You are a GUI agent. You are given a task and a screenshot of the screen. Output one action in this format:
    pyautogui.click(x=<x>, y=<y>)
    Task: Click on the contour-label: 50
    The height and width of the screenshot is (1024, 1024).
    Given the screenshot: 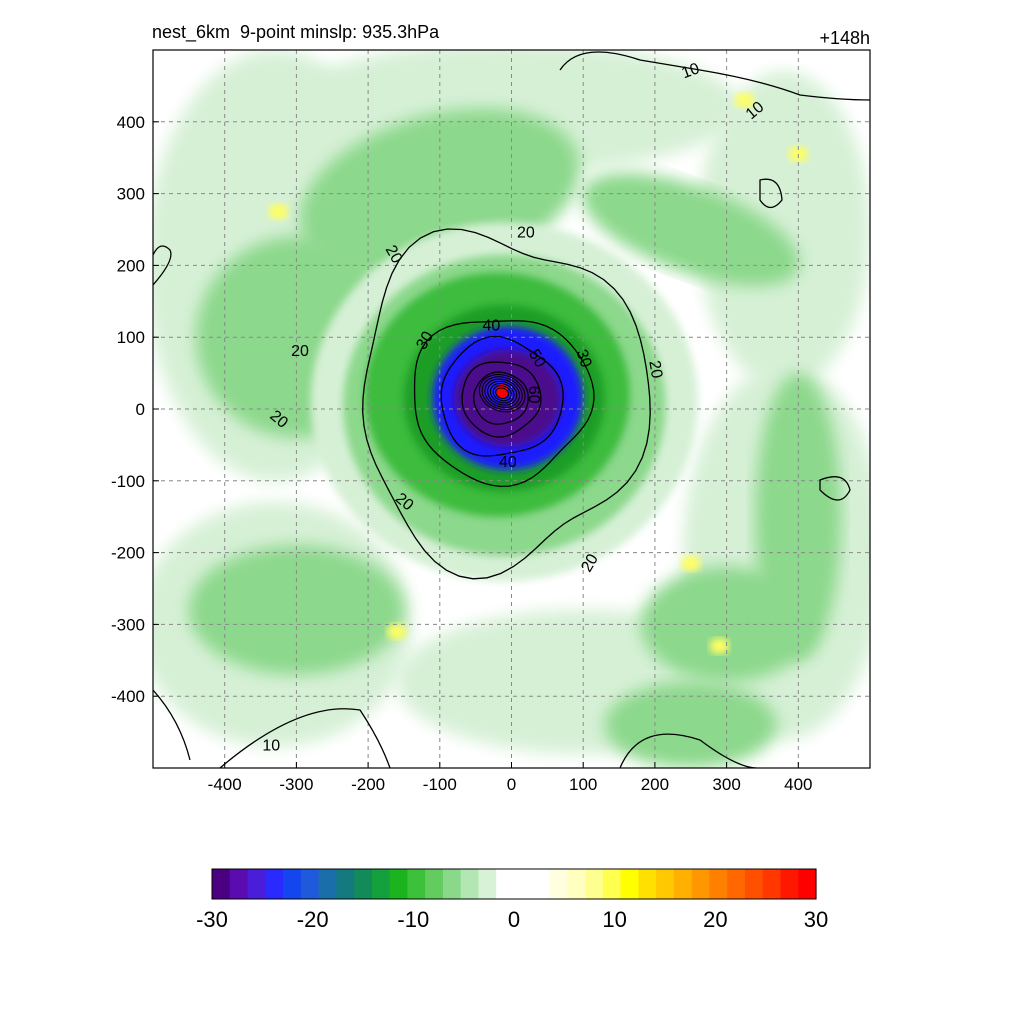 What is the action you would take?
    pyautogui.click(x=537, y=359)
    